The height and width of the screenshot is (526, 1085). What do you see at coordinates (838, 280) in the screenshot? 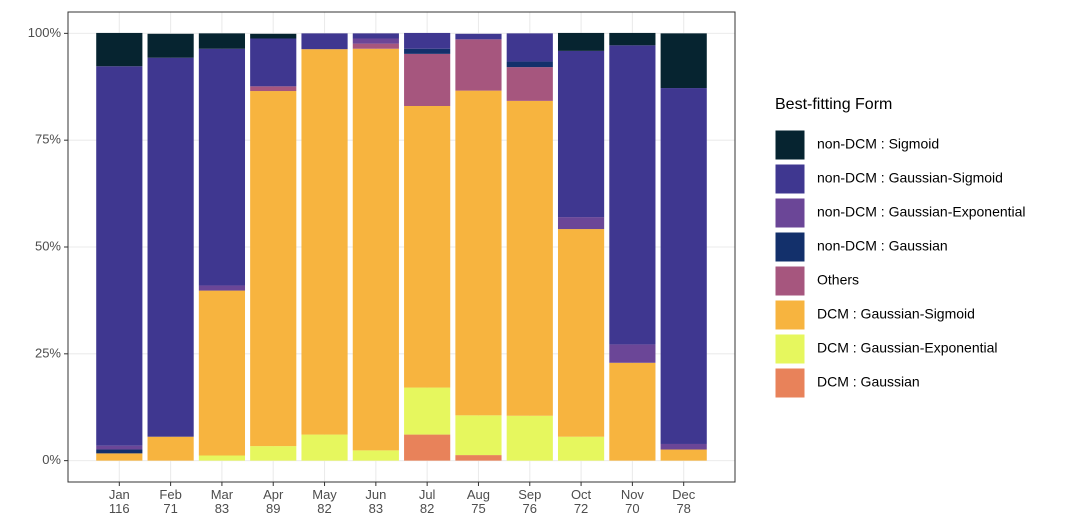
I see `legend-label: Others` at bounding box center [838, 280].